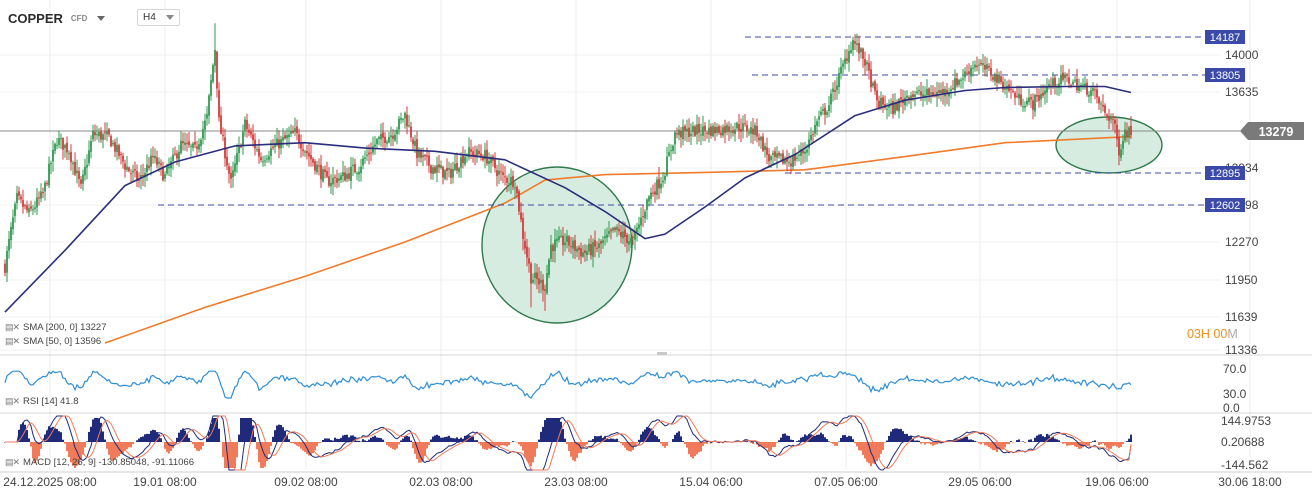 Image resolution: width=1312 pixels, height=501 pixels. I want to click on instrument-header: COPPER CFD, so click(57, 18).